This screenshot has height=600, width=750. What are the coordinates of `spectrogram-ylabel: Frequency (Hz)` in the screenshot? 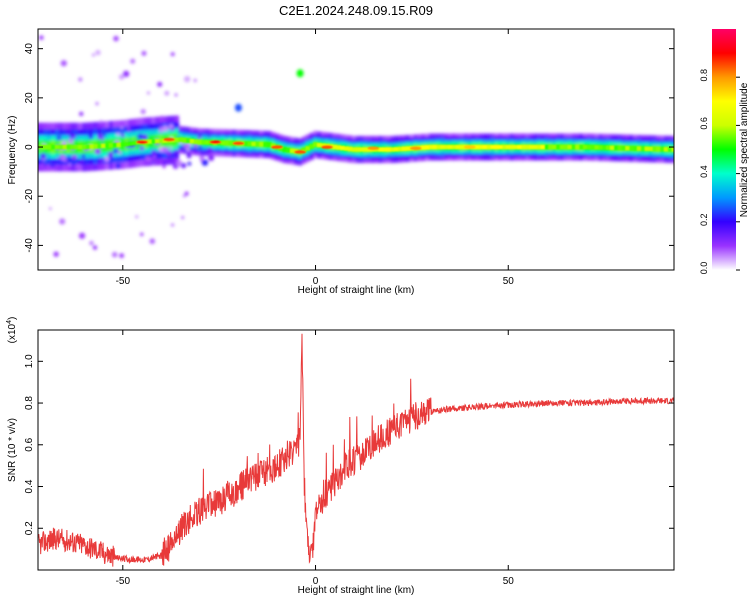 It's located at (12, 150).